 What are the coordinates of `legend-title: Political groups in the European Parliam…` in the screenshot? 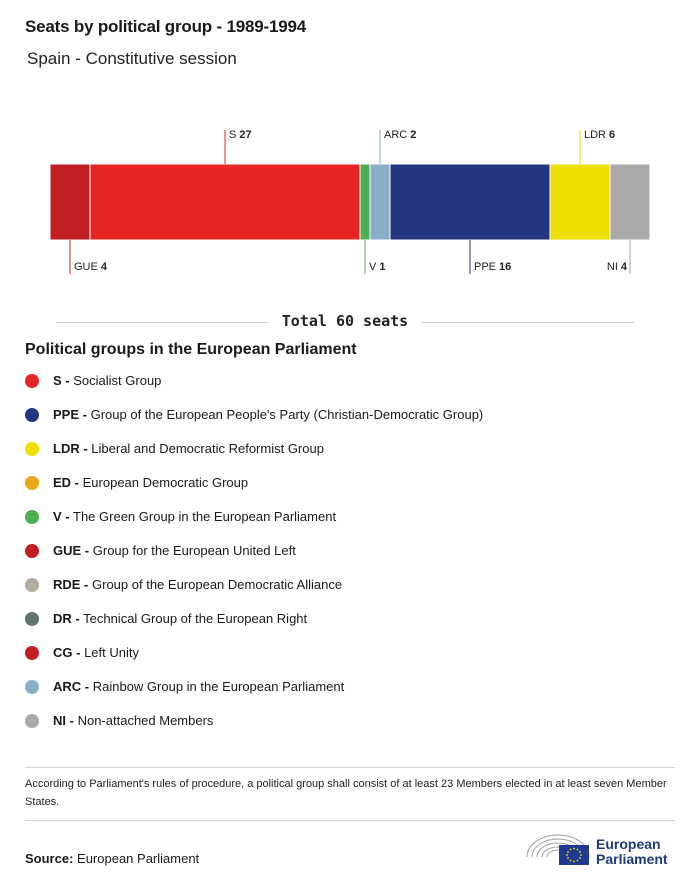 It's located at (191, 349).